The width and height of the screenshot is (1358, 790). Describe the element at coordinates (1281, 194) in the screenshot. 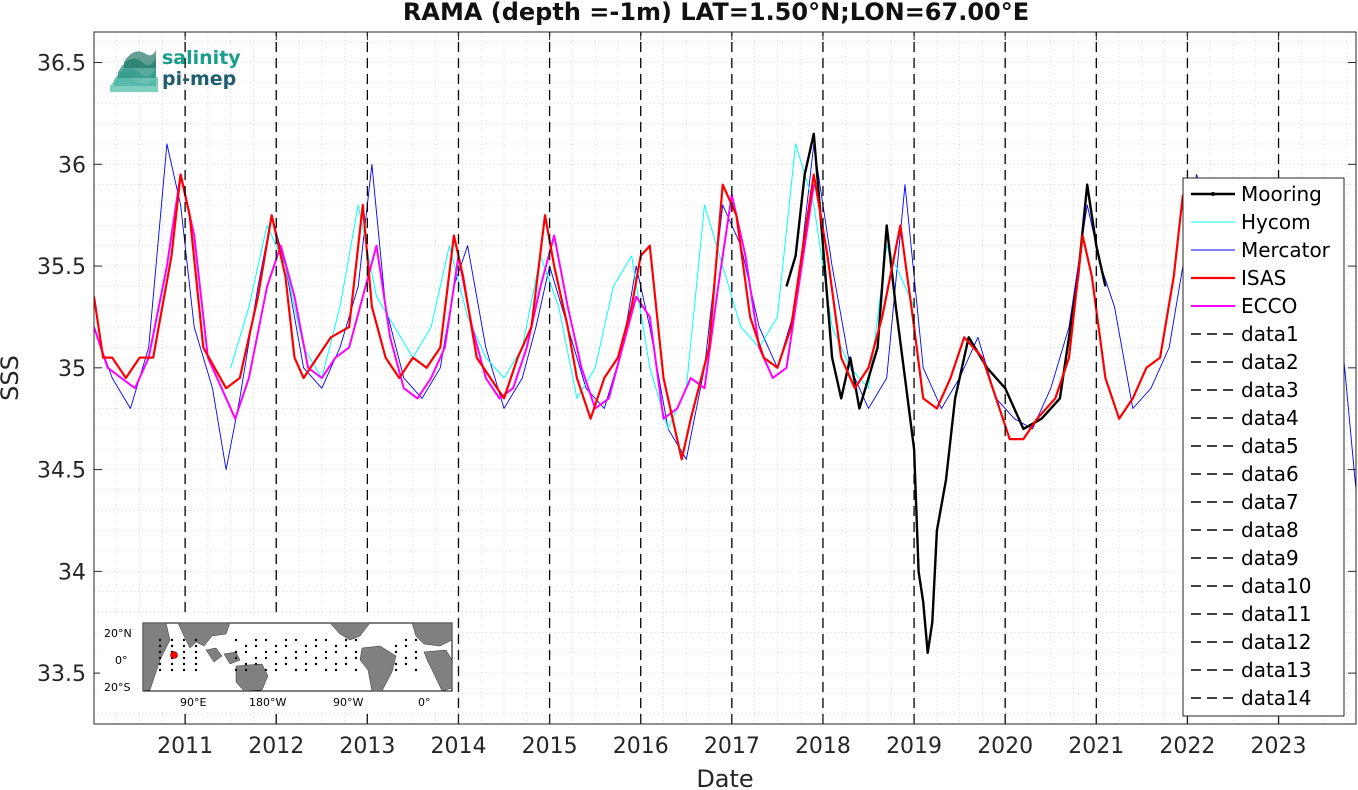

I see `legend-label: Mooring` at that location.